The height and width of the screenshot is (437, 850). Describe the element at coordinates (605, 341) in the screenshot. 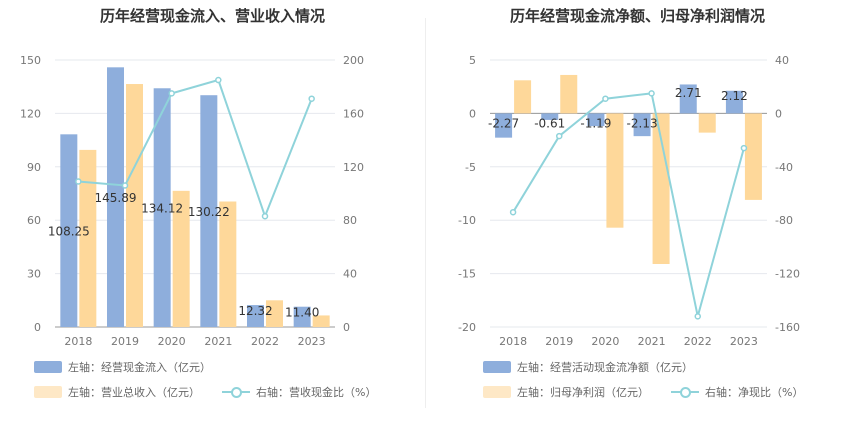

I see `right-x-tick: 2020` at that location.